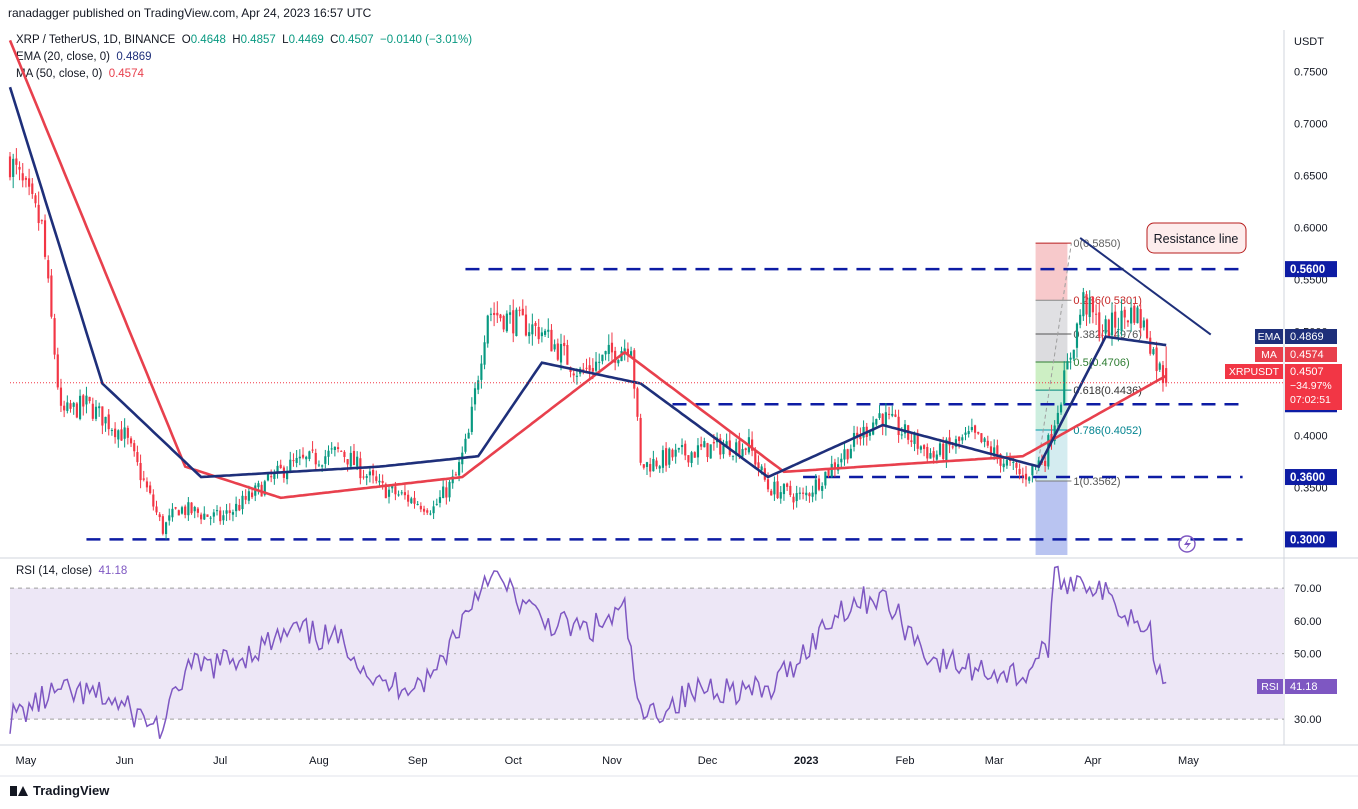 Image resolution: width=1358 pixels, height=809 pixels. I want to click on rsi-axis-ticks: 70.00 60.00 50.00 30.00, so click(1308, 654).